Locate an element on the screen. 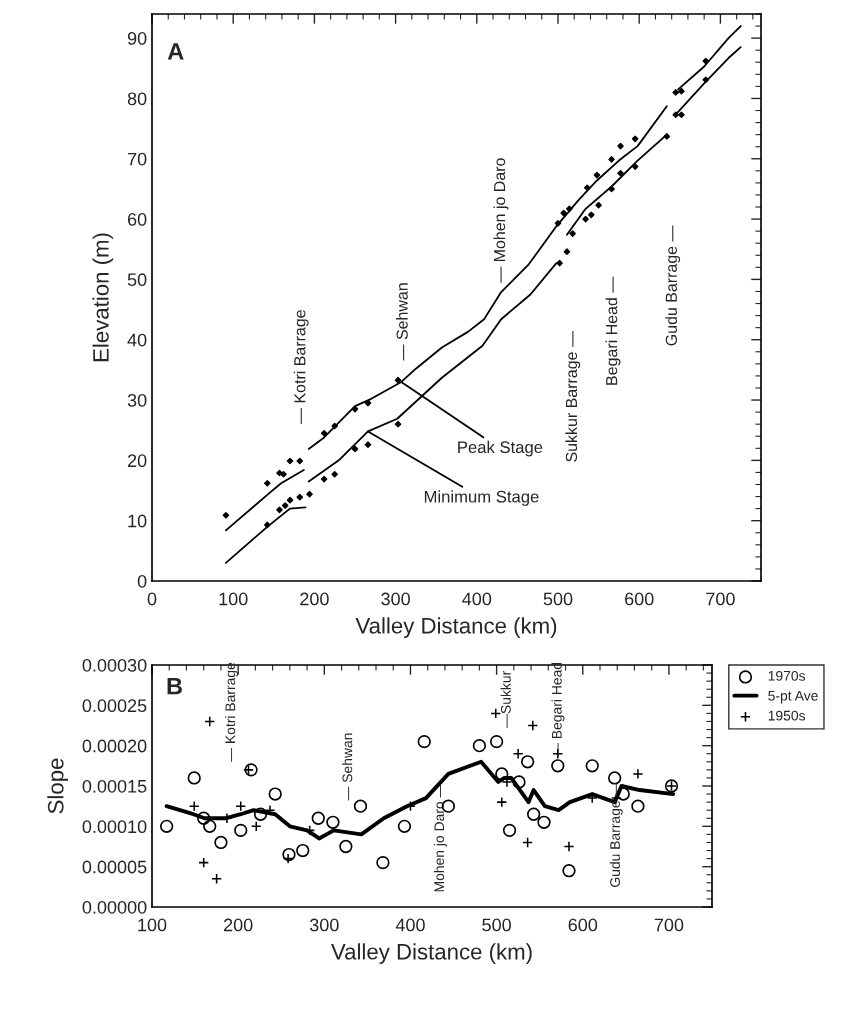 The width and height of the screenshot is (852, 1031). y-tick-label: 20 is located at coordinates (137, 461).